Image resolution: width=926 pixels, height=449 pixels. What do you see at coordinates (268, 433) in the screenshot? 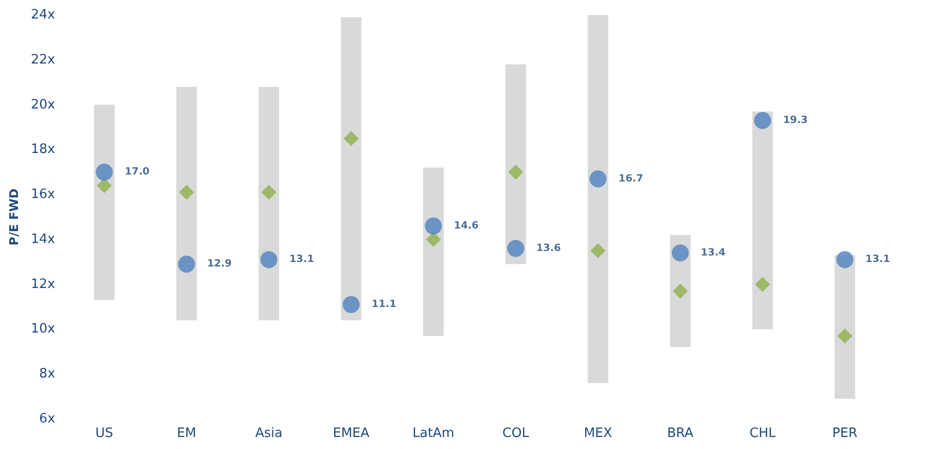
I see `x-tick-label: Asia` at bounding box center [268, 433].